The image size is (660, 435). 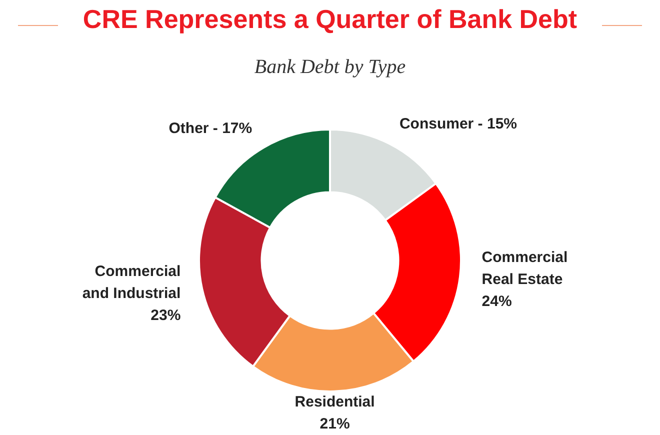 I want to click on slice-label: Other - 17%, so click(x=210, y=128).